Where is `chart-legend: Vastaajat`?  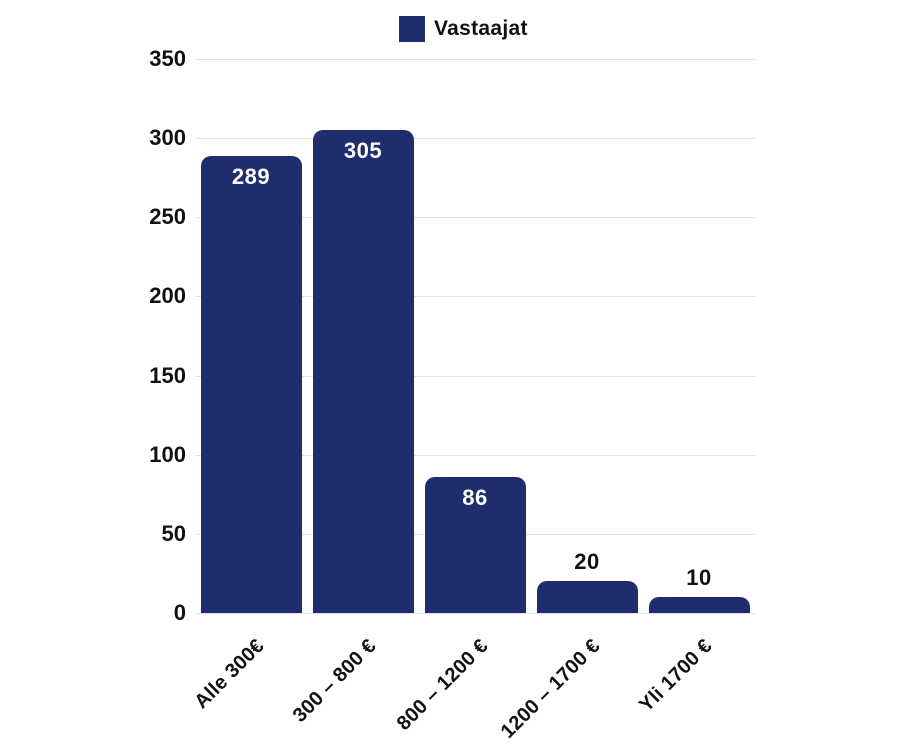
chart-legend: Vastaajat is located at coordinates (463, 29).